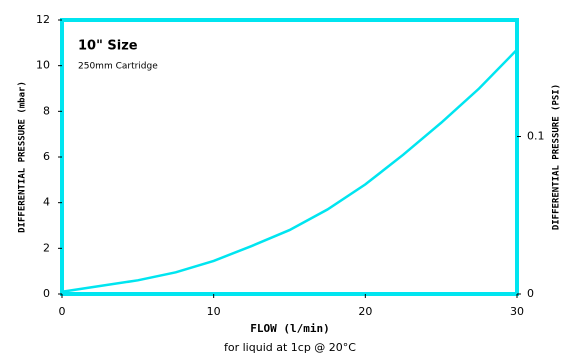  Describe the element at coordinates (43, 19) in the screenshot. I see `y-tick-label: 12` at that location.